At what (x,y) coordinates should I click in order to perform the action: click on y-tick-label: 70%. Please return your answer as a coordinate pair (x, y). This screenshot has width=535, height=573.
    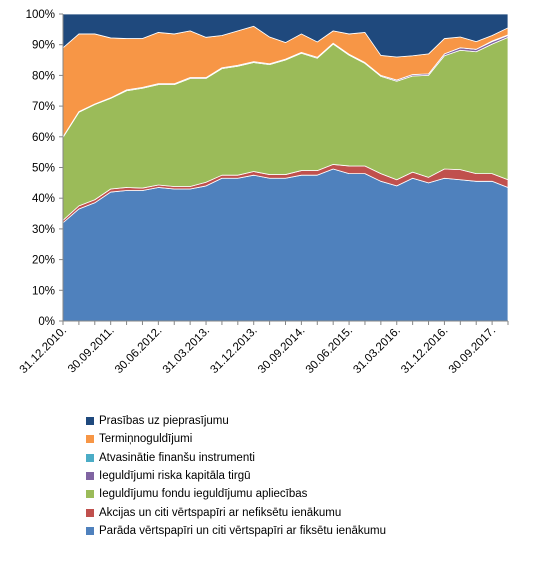
    Looking at the image, I should click on (43, 107).